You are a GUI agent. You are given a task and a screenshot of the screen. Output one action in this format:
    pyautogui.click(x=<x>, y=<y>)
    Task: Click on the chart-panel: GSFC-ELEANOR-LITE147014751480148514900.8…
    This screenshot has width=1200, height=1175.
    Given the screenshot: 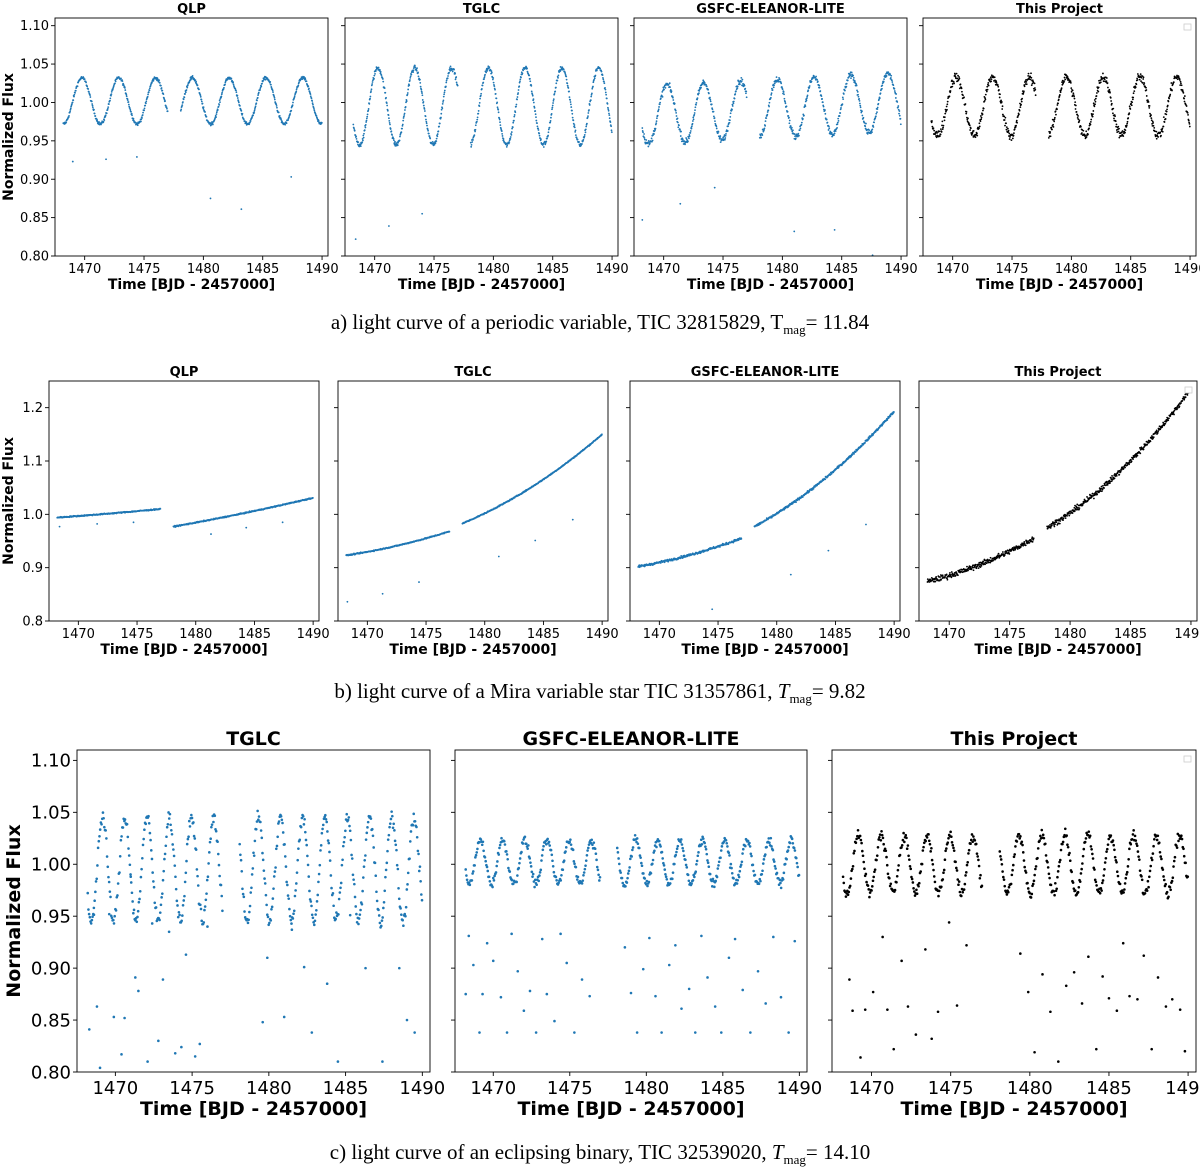 What is the action you would take?
    pyautogui.click(x=774, y=147)
    